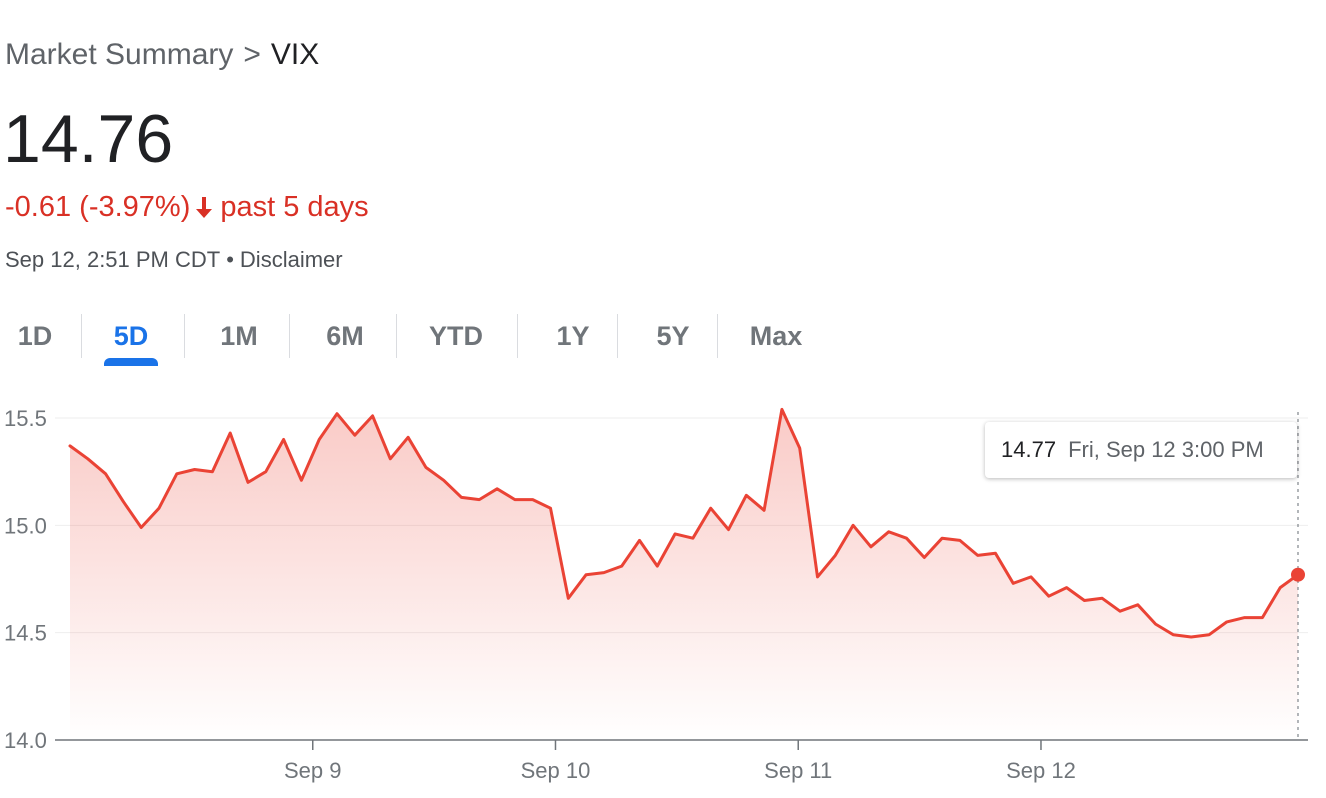 This screenshot has width=1326, height=798. I want to click on active-tab-indicator, so click(131, 362).